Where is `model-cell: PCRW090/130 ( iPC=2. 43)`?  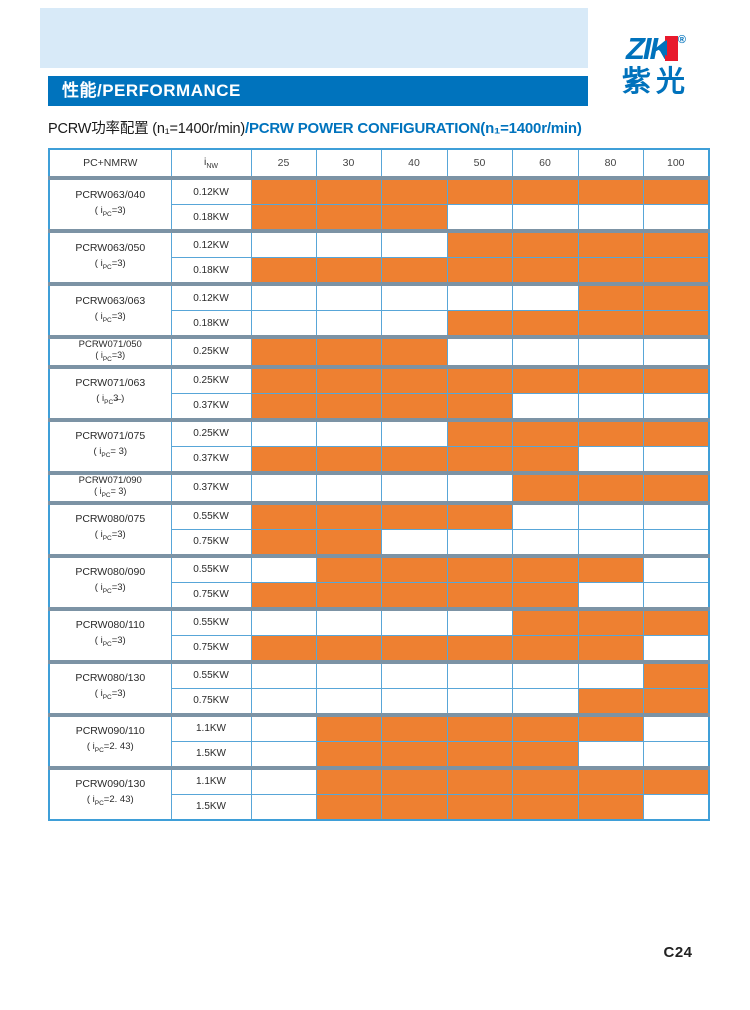
model-cell: PCRW090/130 ( iPC=2. 43) is located at coordinates (110, 793).